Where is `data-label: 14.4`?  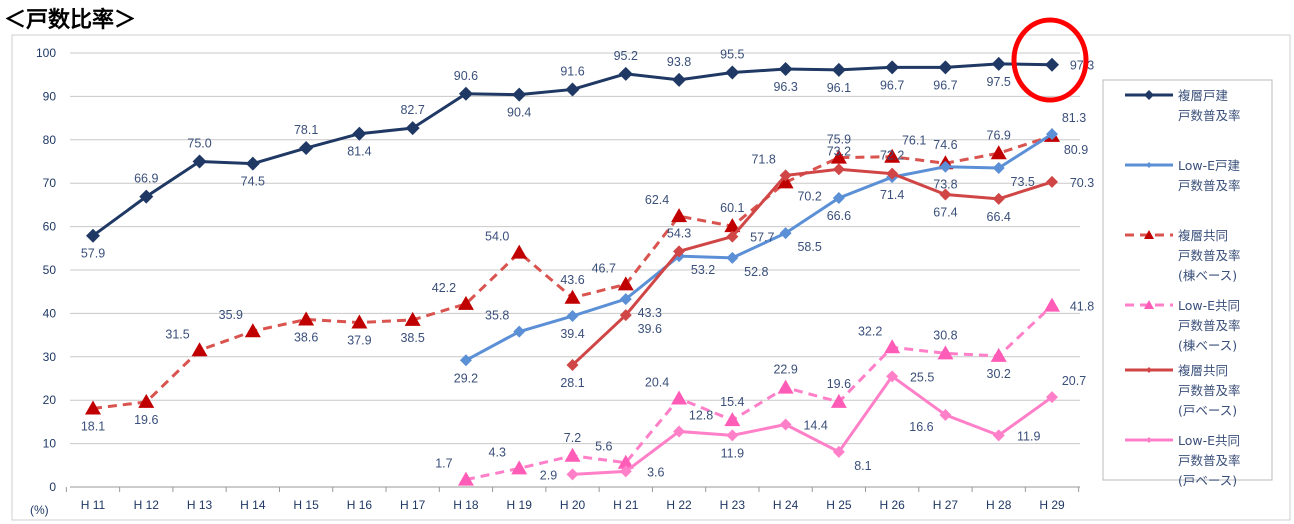
data-label: 14.4 is located at coordinates (815, 426).